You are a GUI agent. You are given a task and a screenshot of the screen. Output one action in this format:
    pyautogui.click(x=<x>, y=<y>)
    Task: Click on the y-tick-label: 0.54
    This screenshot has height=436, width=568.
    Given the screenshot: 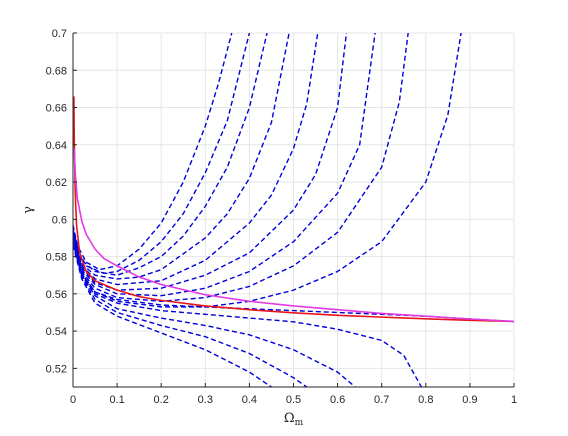 What is the action you would take?
    pyautogui.click(x=56, y=332)
    